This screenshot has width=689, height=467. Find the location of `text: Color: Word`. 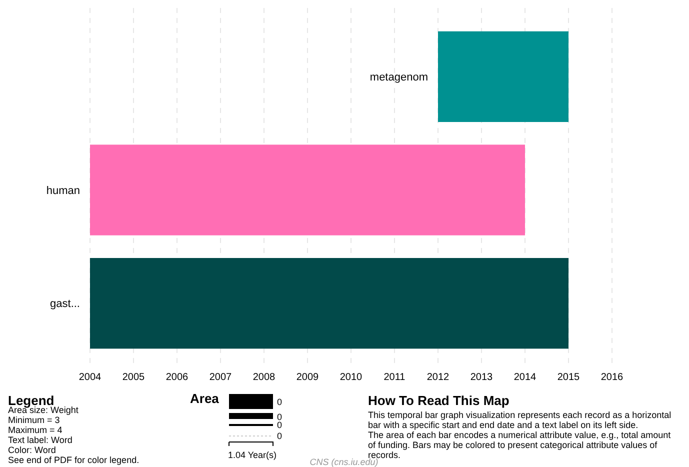

text: Color: Word is located at coordinates (32, 450).